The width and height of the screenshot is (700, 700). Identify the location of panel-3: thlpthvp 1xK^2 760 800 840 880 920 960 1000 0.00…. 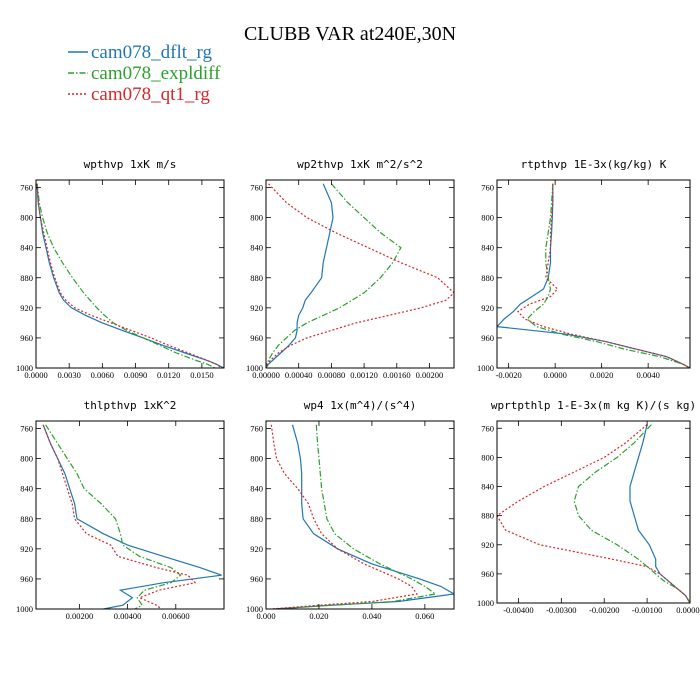
(120, 510).